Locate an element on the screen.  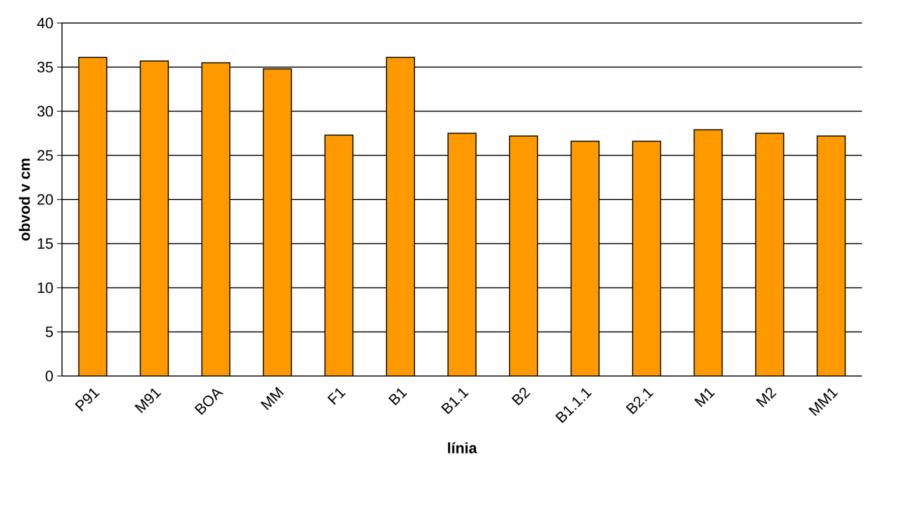
y-tick-label: 20 is located at coordinates (45, 199).